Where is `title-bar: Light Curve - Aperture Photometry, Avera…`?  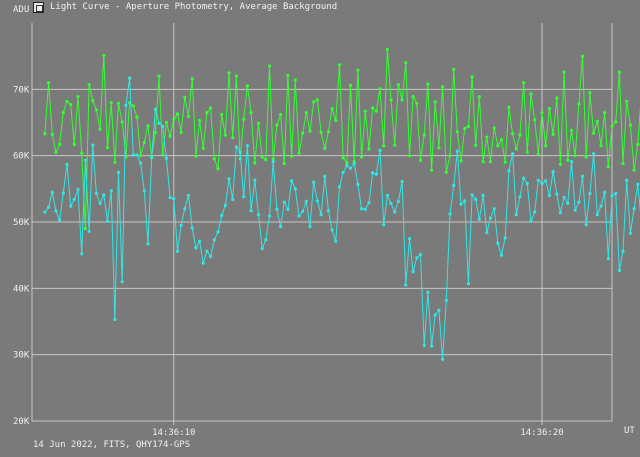
title-bar: Light Curve - Aperture Photometry, Avera… is located at coordinates (320, 8).